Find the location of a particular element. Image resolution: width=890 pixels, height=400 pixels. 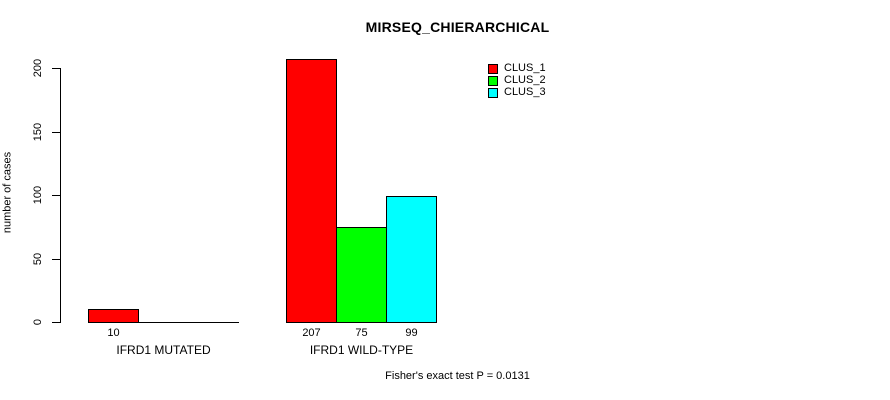

category-label: IFRD1 WILD-TYPE is located at coordinates (361, 350).